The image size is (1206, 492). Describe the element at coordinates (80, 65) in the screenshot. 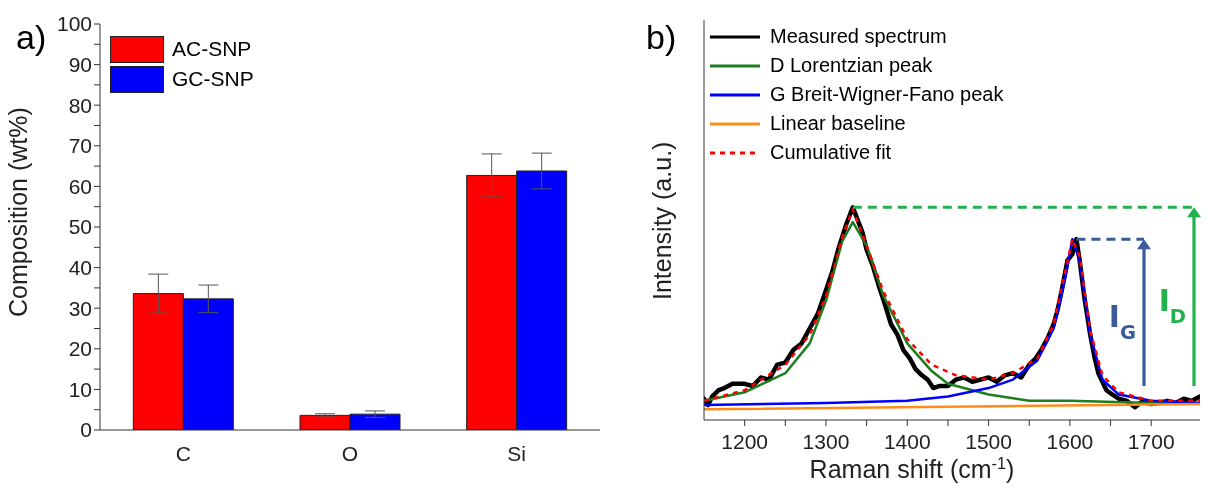

I see `y-tick-label: 90` at that location.